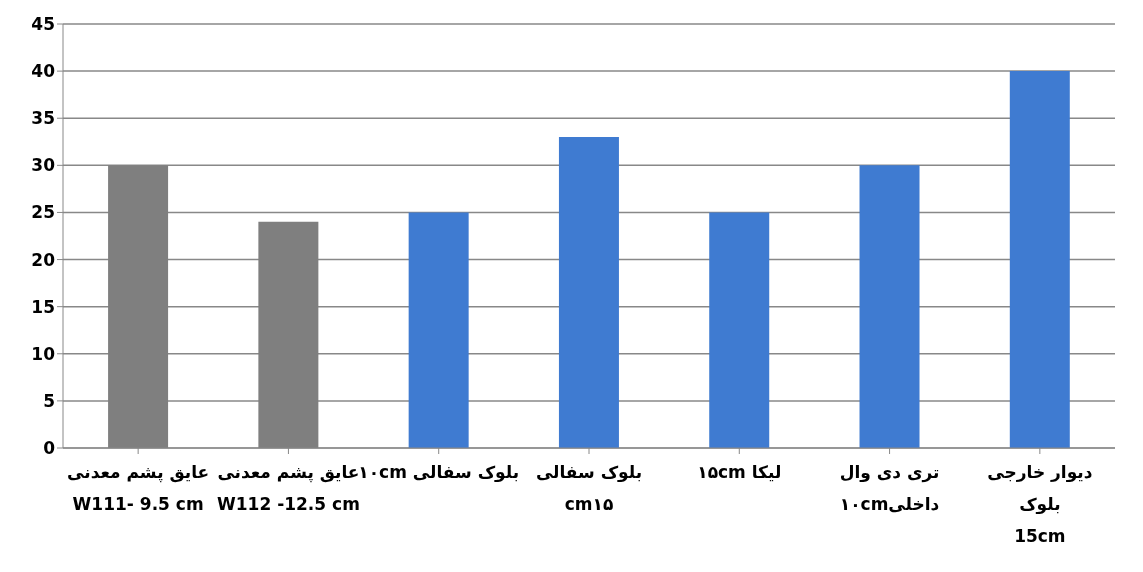 The width and height of the screenshot is (1143, 572). Describe the element at coordinates (889, 488) in the screenshot. I see `x-tick-label: تری دی وال داخلی۱۰cm` at that location.